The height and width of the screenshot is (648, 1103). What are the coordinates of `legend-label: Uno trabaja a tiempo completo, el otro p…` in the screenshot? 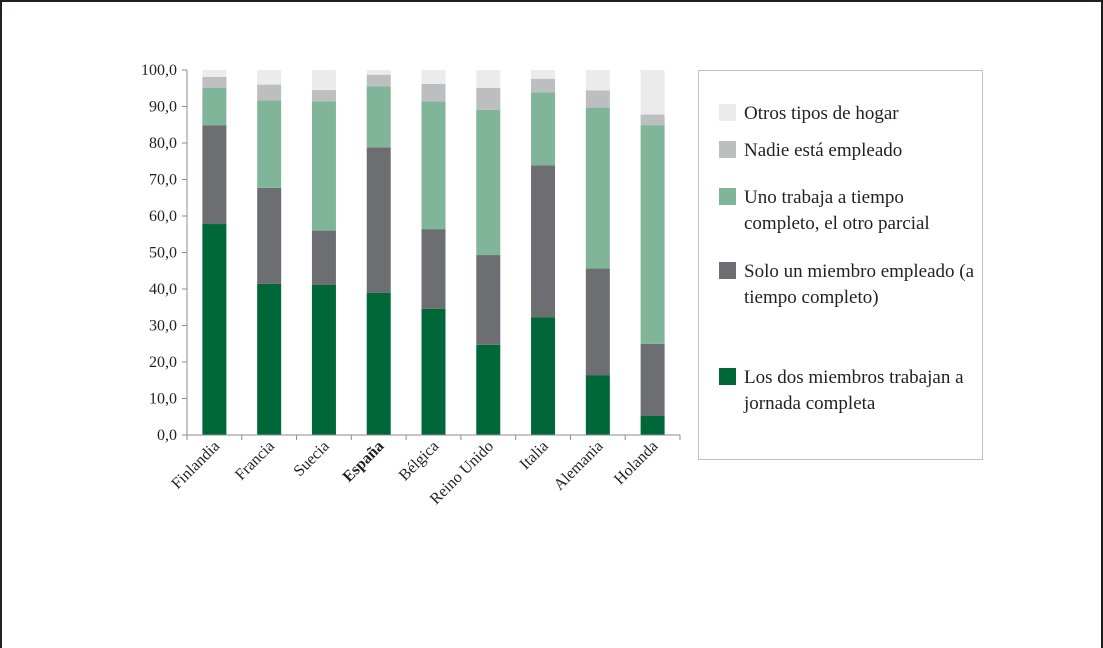 It's located at (837, 210).